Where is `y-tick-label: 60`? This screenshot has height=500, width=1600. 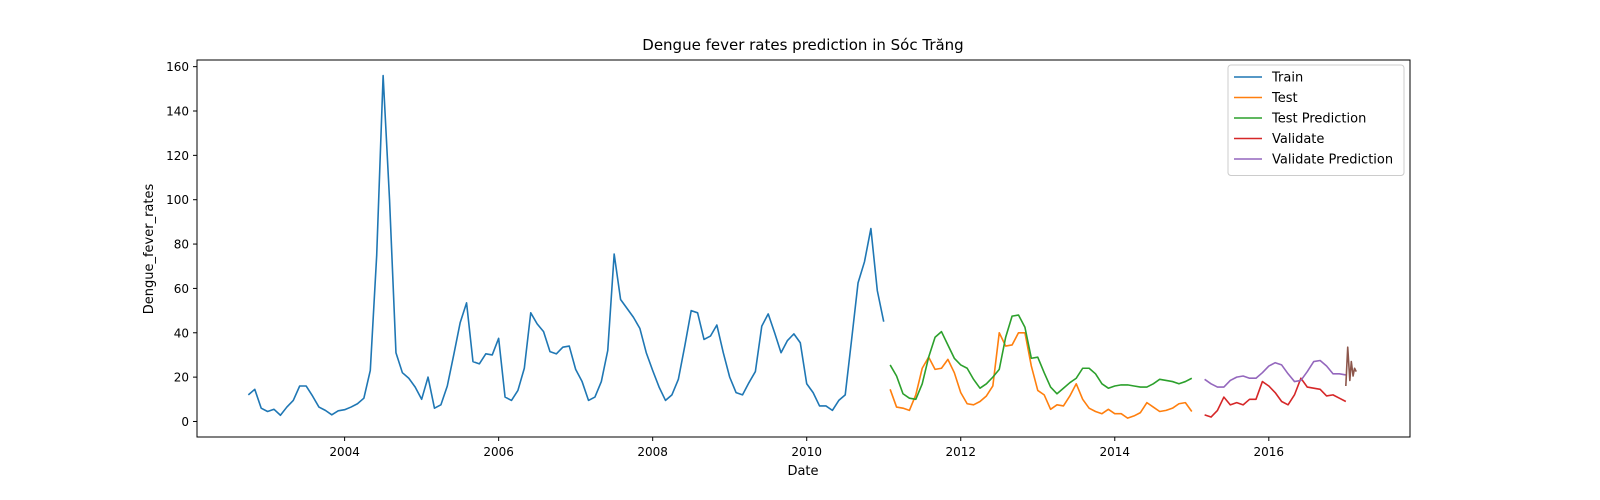
y-tick-label: 60 is located at coordinates (181, 289).